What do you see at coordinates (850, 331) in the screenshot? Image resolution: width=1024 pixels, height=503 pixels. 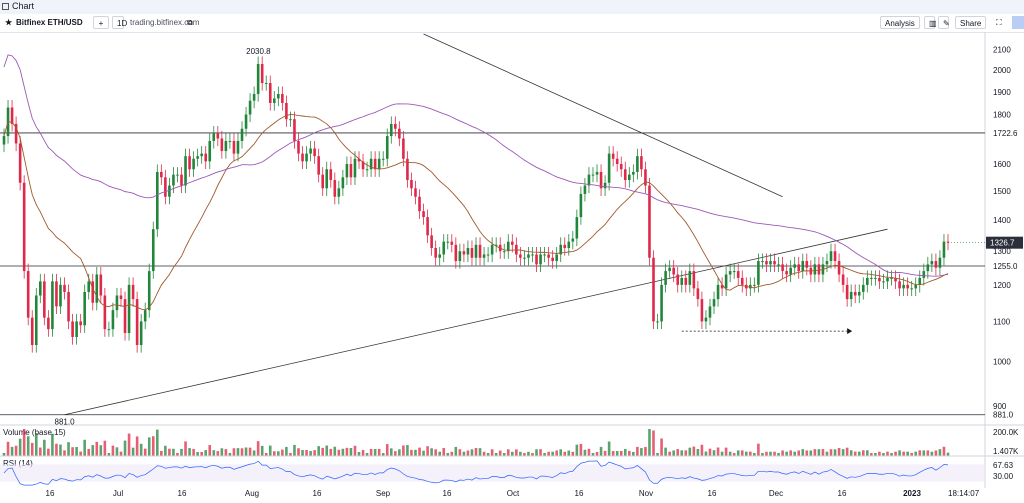 I see `projection-arrowhead` at bounding box center [850, 331].